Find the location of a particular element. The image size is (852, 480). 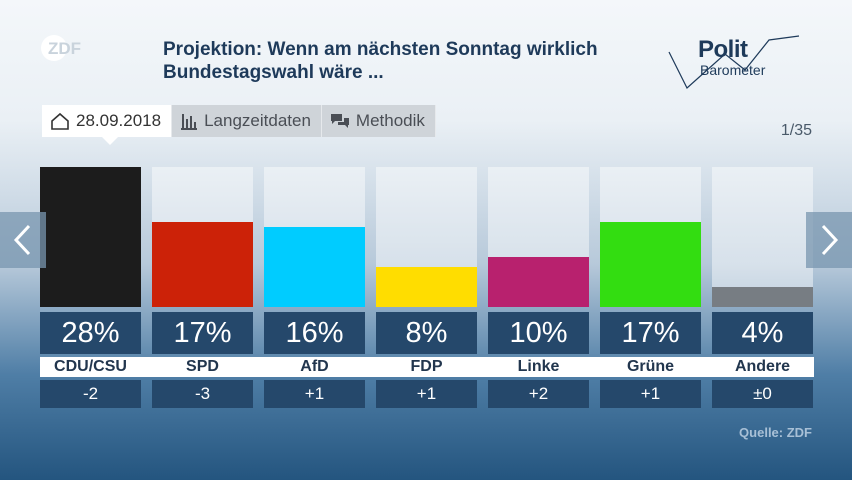

tab-langzeitdaten: Langzeitdaten is located at coordinates (247, 121).